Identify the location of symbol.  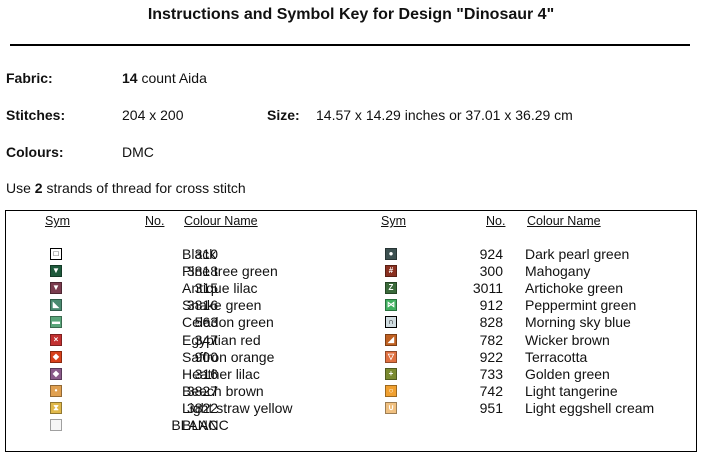
(56, 425).